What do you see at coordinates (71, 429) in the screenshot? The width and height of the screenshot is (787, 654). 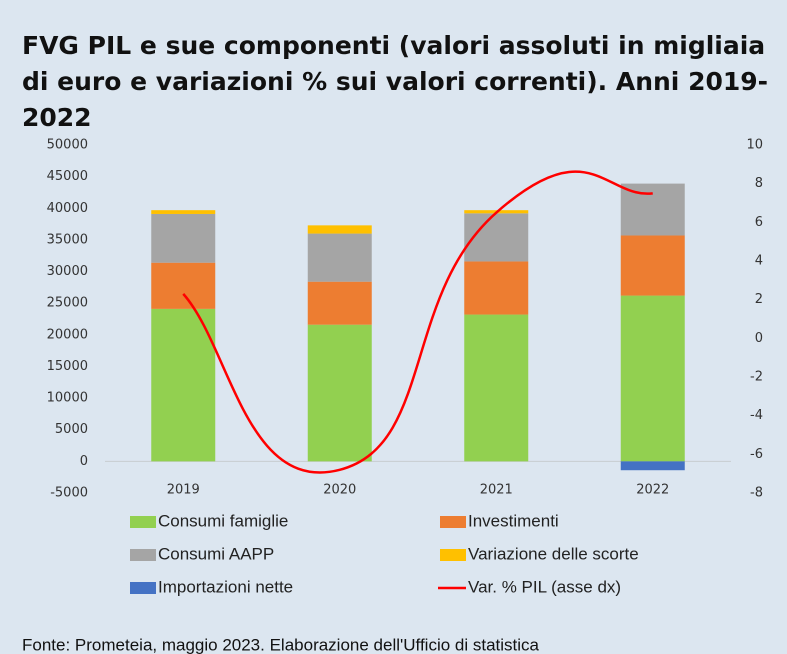 I see `y-tick-label: 5000` at bounding box center [71, 429].